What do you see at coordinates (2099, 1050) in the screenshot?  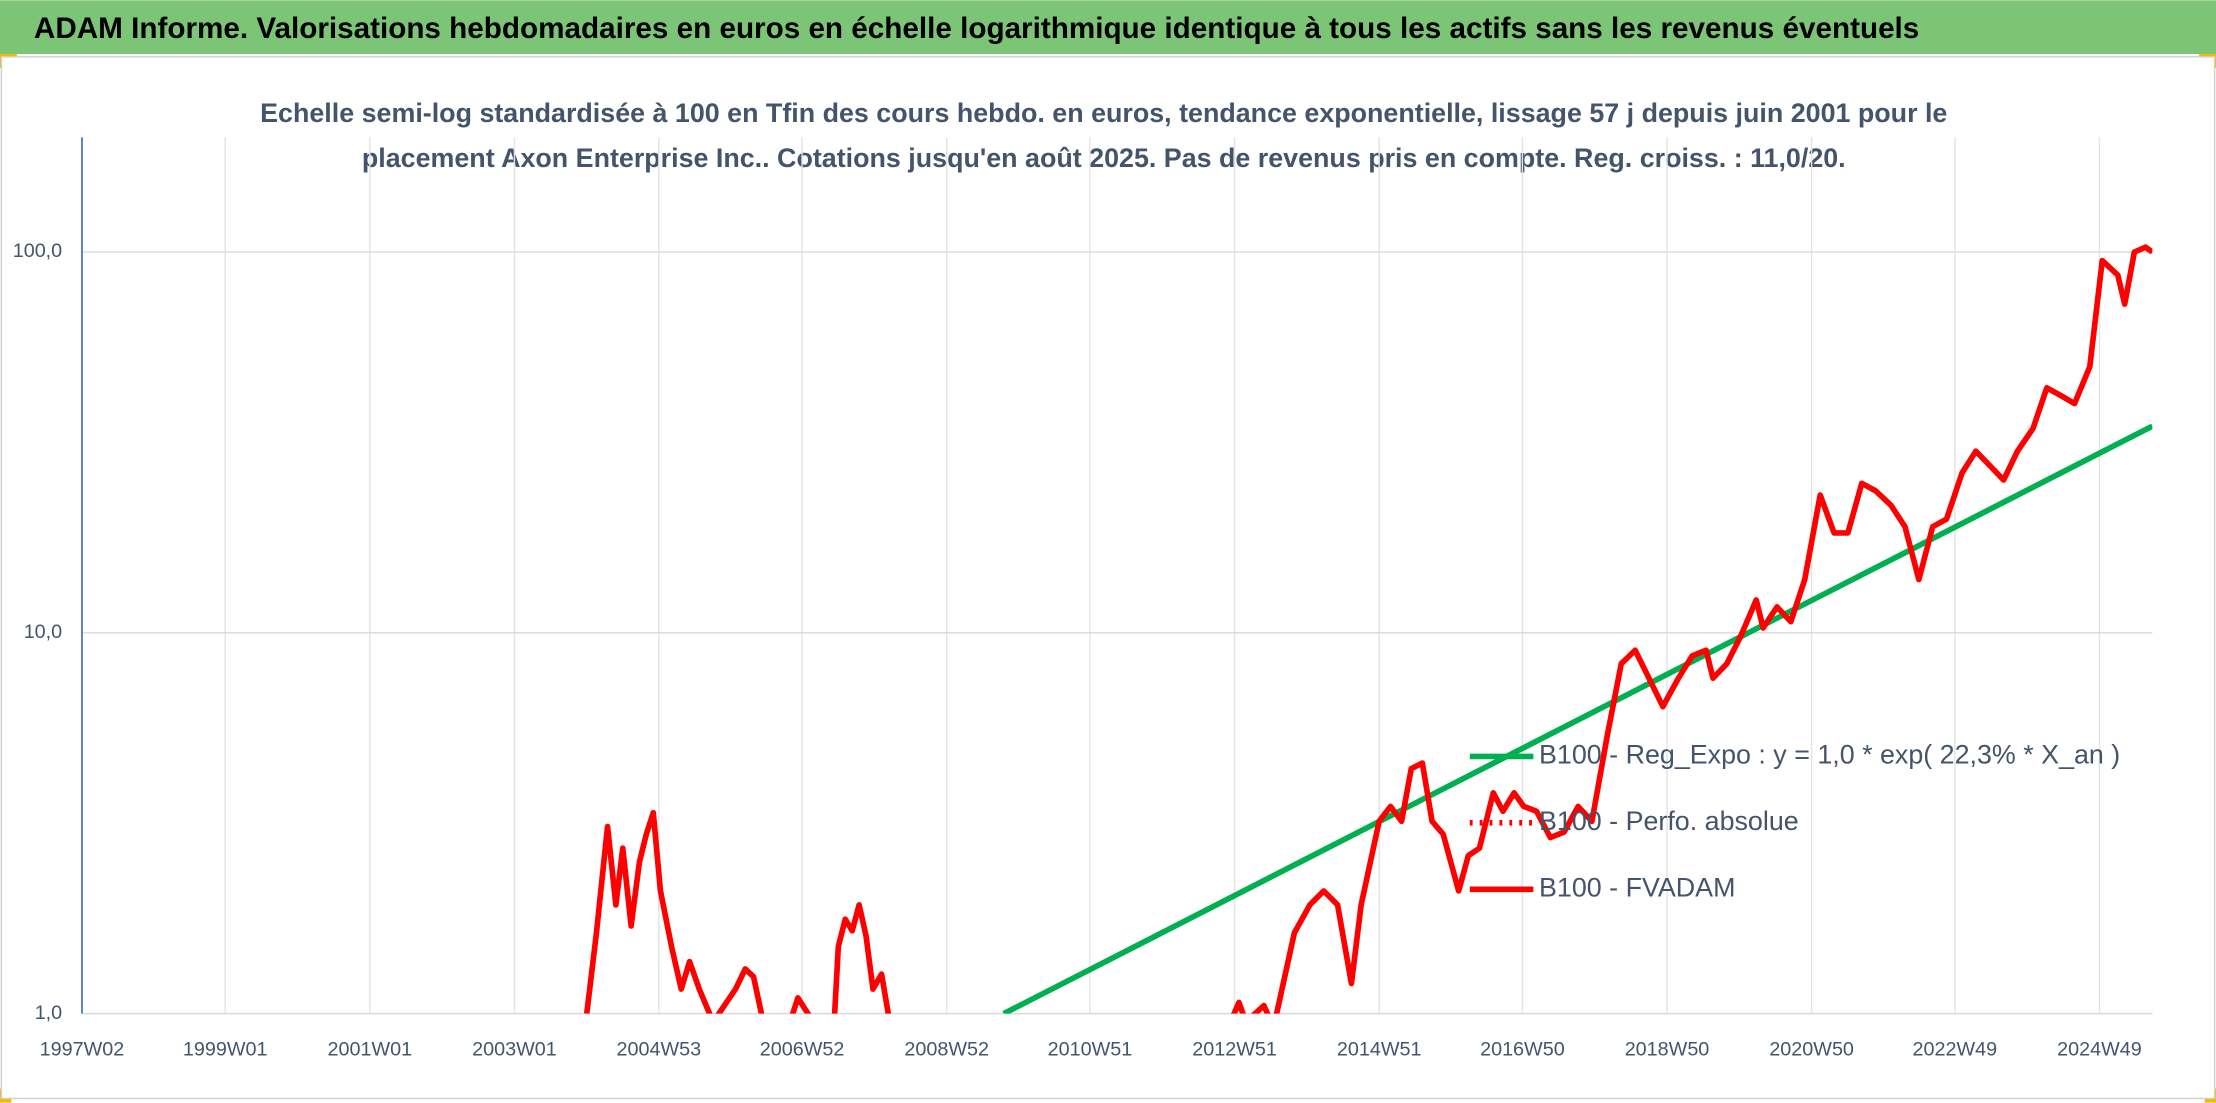 I see `x-tick-label: 2024W49` at bounding box center [2099, 1050].